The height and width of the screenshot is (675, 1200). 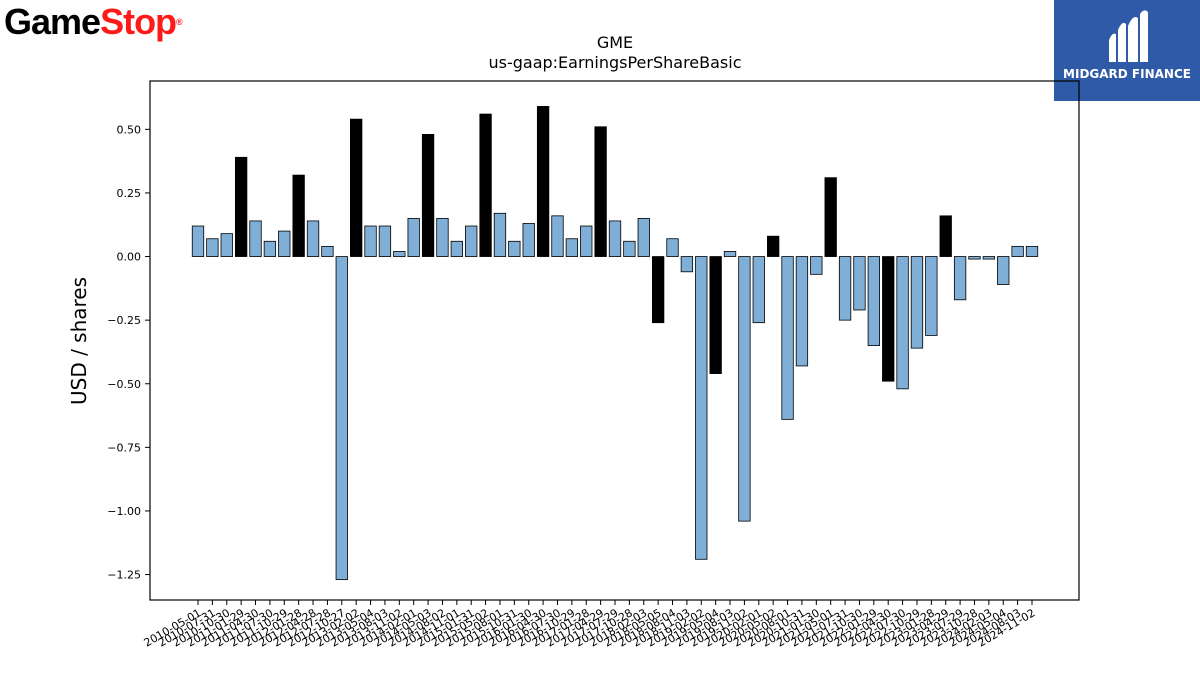 I want to click on y-axis: 0.50 0.25 0.00 −0.25 −0.50 −0.75 −1.00 −1.25, so click(x=128, y=352).